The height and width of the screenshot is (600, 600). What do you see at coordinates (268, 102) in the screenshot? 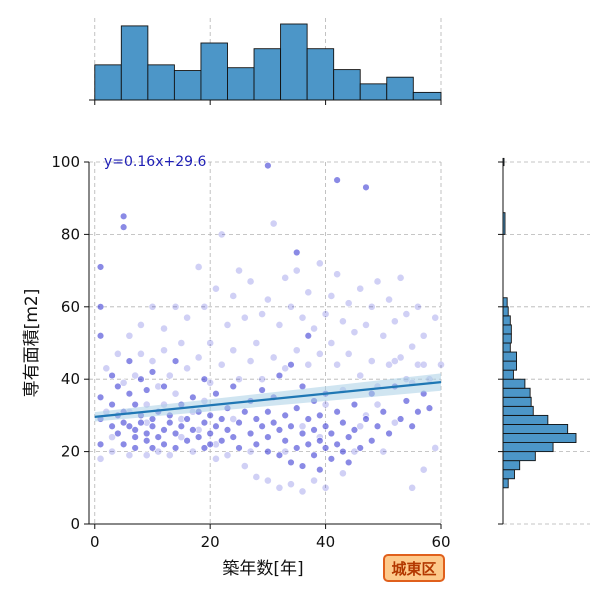
I see `top-histogram-ticks` at bounding box center [268, 102].